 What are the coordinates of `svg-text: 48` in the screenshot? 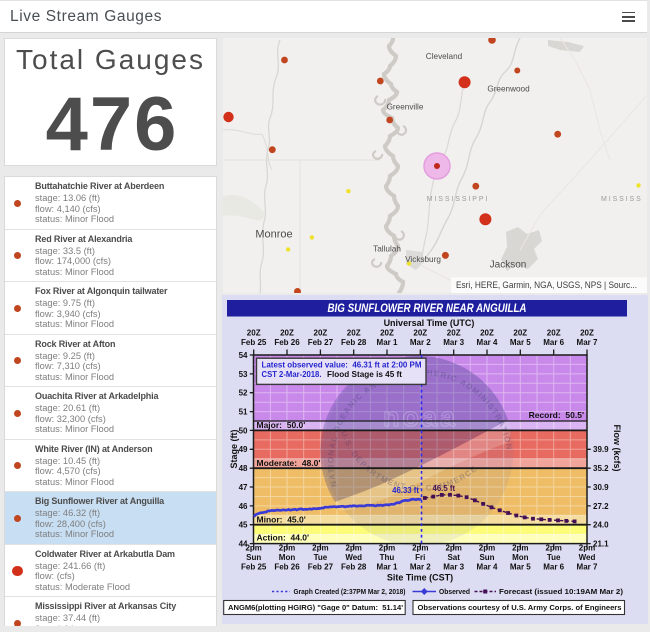 It's located at (243, 468).